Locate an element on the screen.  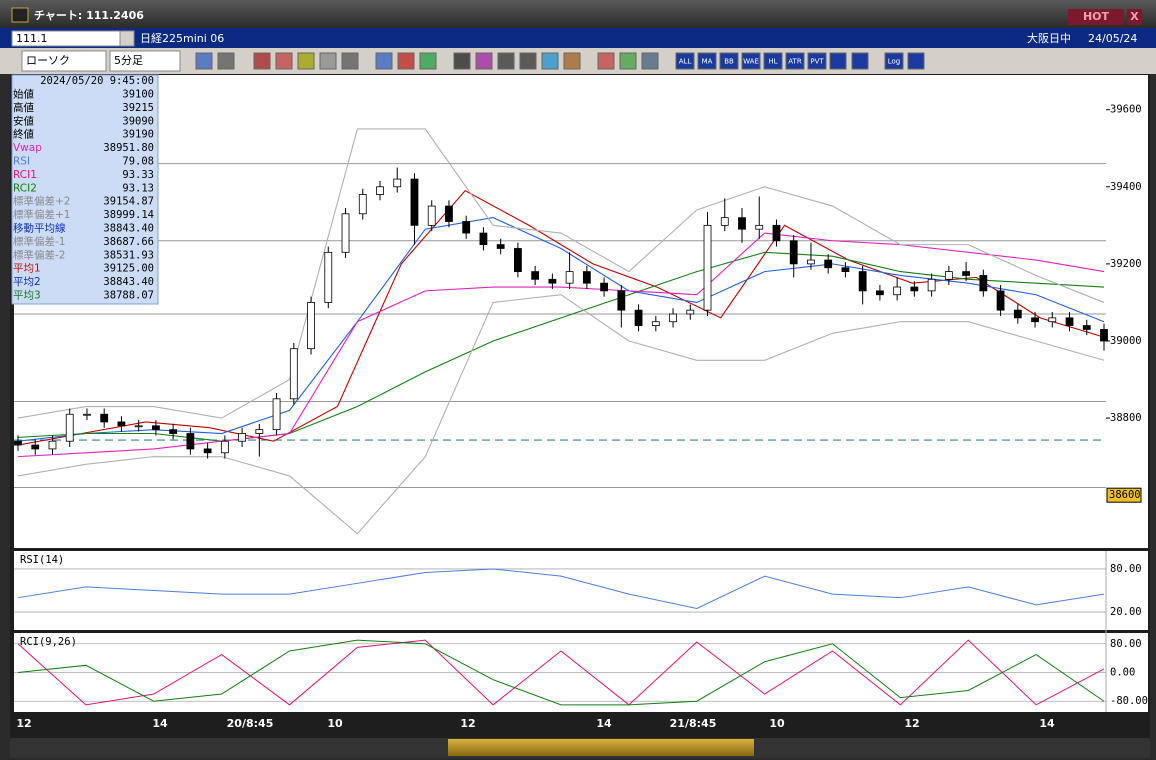
info-label: 平均2 is located at coordinates (27, 282).